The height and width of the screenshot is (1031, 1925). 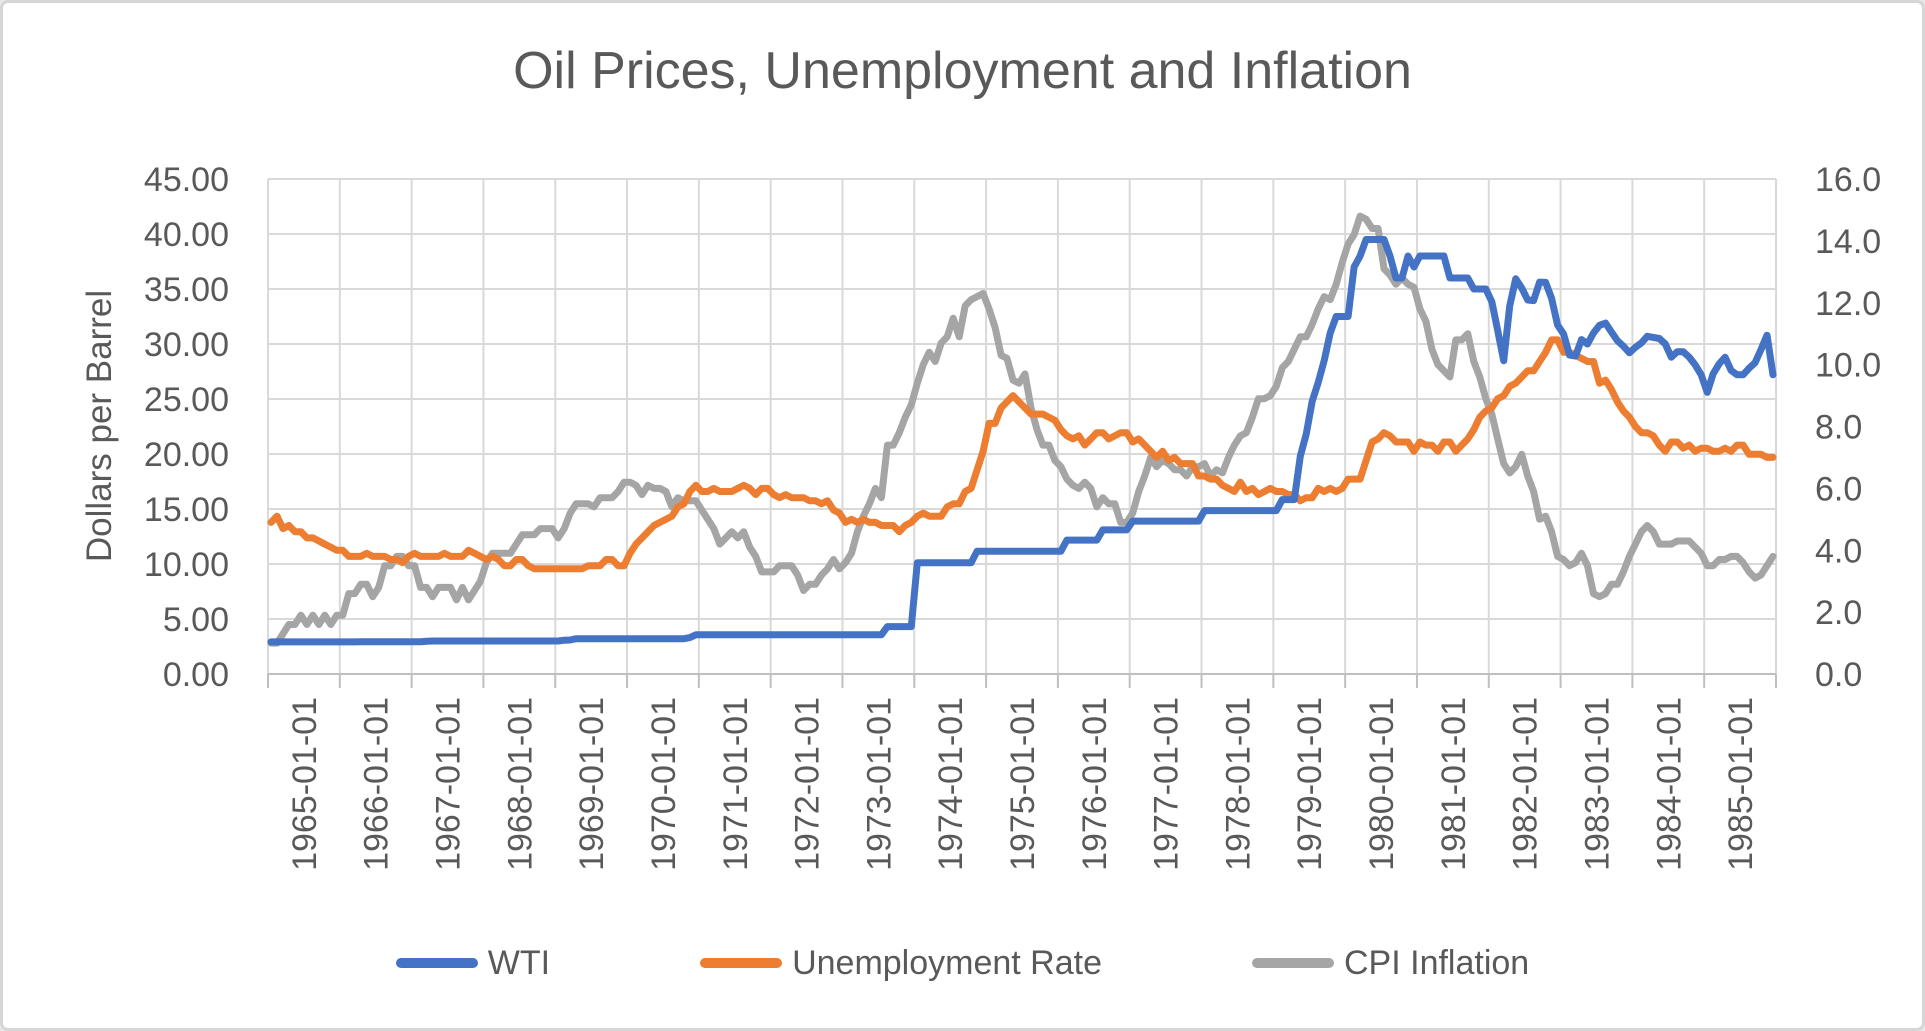 I want to click on right-axis-tick-label: 10.0, so click(x=1848, y=366).